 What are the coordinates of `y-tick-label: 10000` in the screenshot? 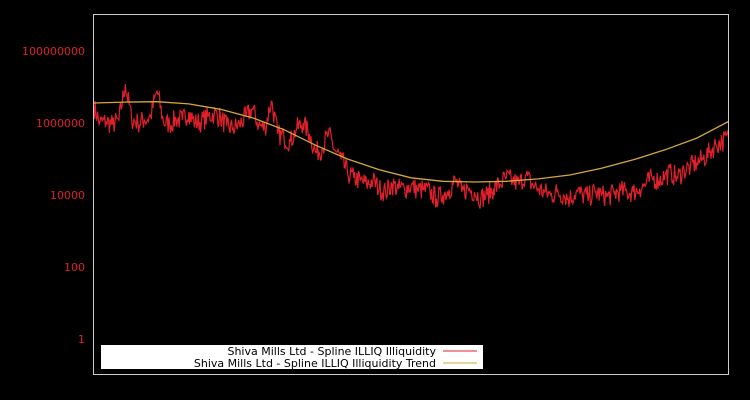 It's located at (67, 195).